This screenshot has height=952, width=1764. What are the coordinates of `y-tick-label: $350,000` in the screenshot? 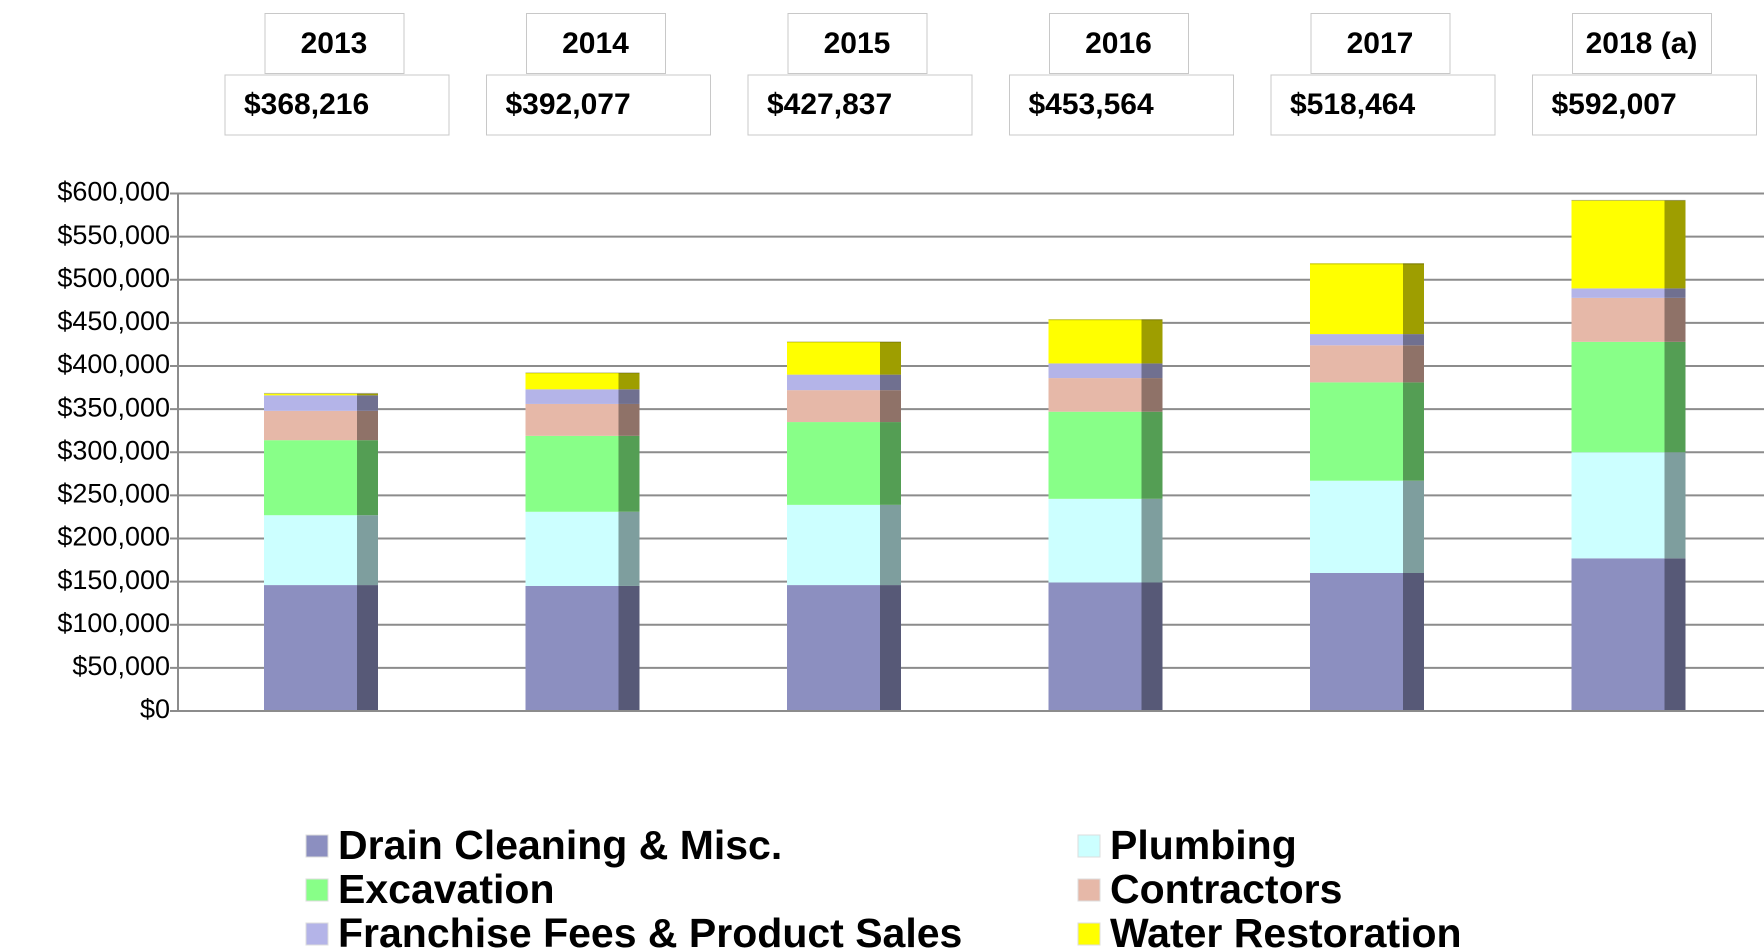 It's located at (113, 407).